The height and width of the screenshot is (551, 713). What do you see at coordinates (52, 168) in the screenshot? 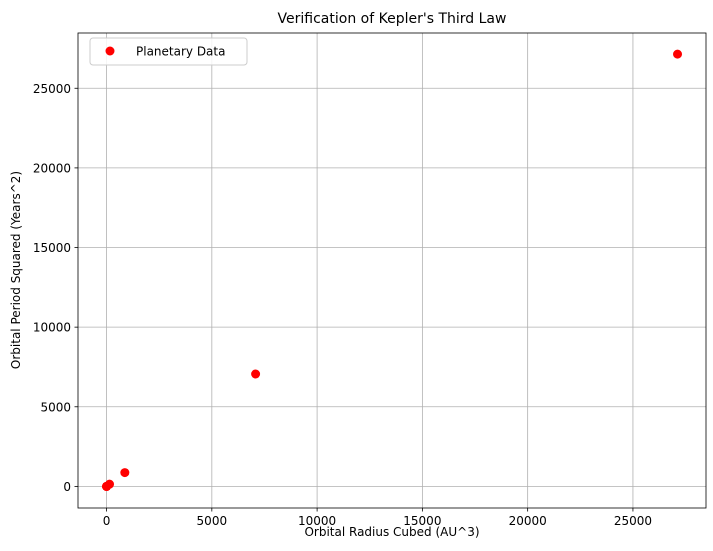
I see `y-tick-label: 20000` at bounding box center [52, 168].